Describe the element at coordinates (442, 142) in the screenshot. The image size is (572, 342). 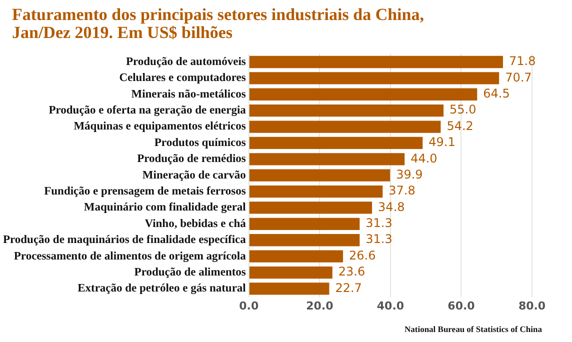
I see `data-label: 49.1` at that location.